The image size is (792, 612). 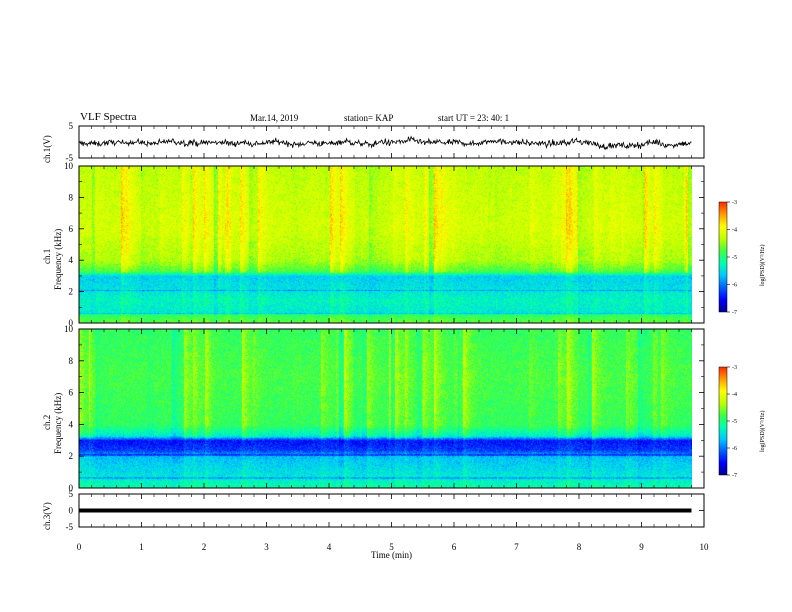 I want to click on x-tick-label: 5, so click(x=391, y=547).